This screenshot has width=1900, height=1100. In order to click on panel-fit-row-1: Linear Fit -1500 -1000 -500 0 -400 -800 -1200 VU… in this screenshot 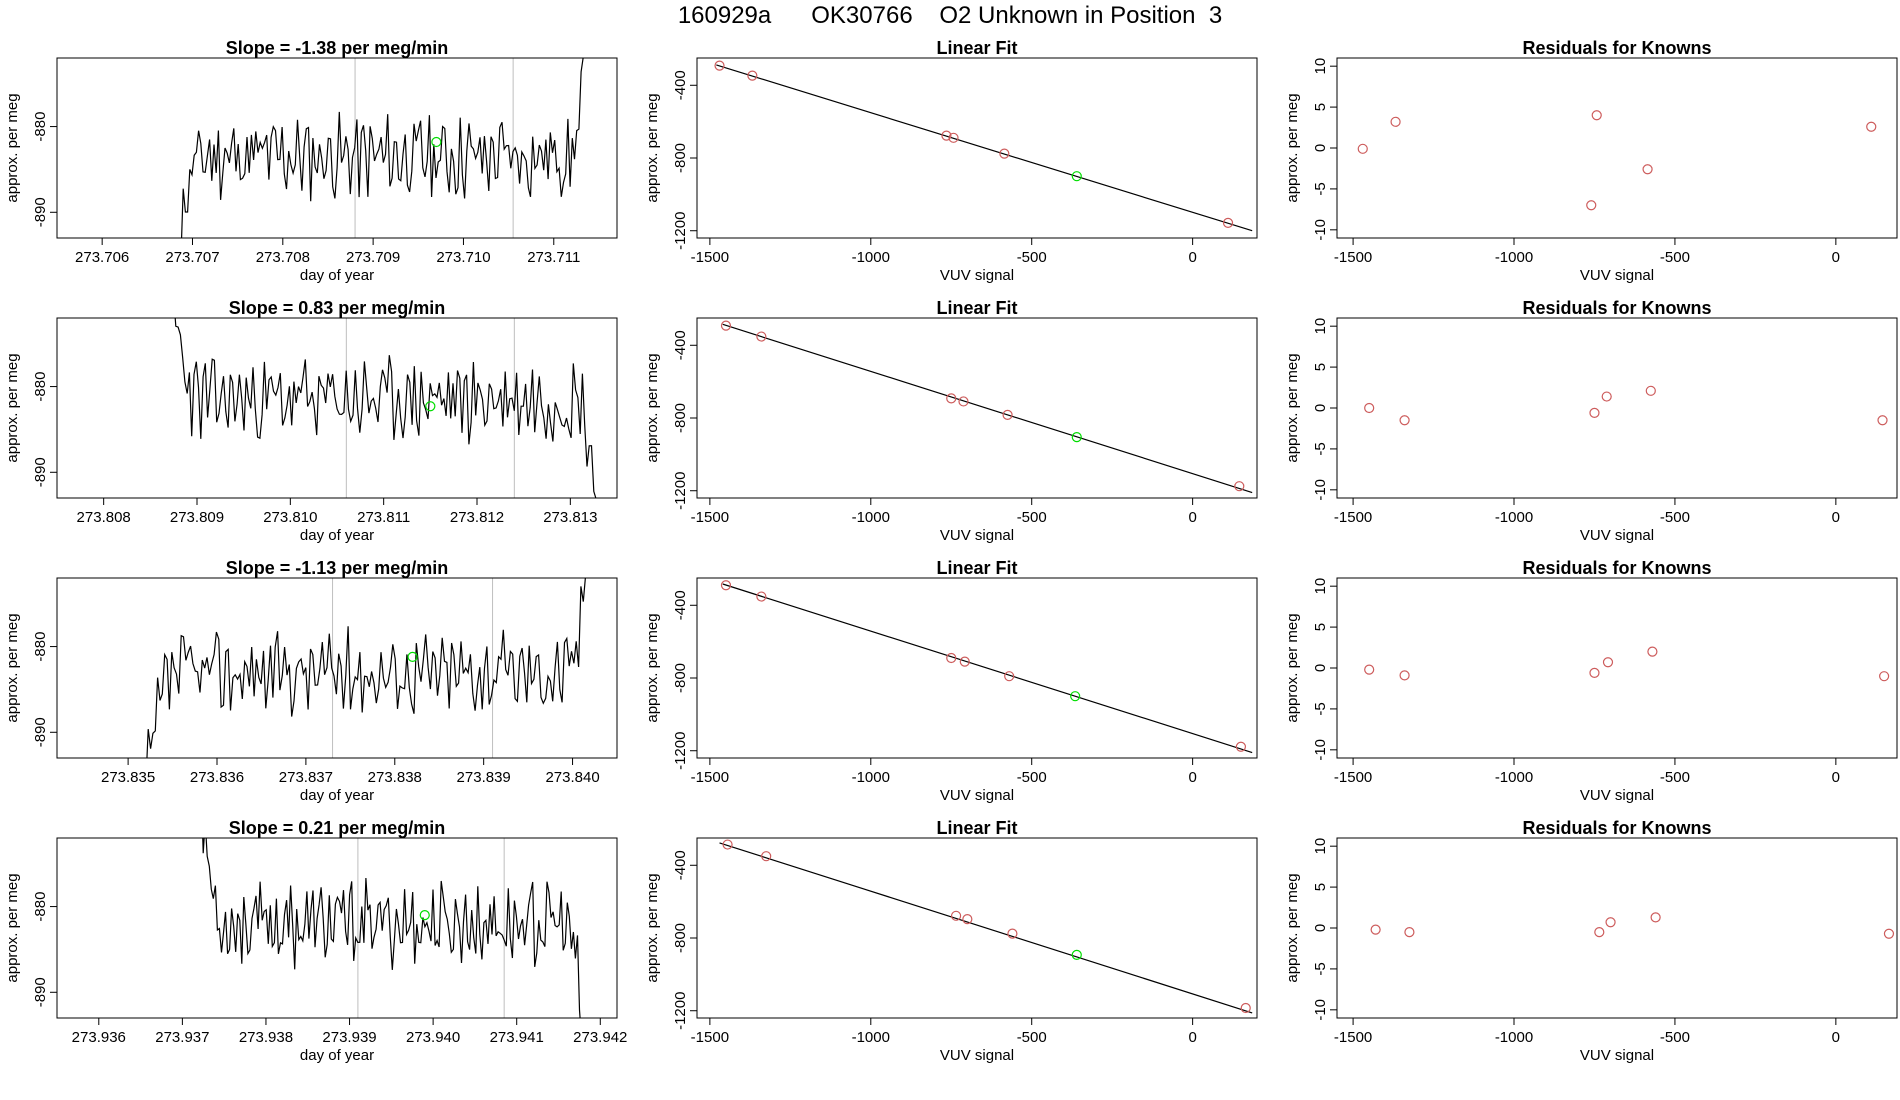, I will do `click(951, 161)`.